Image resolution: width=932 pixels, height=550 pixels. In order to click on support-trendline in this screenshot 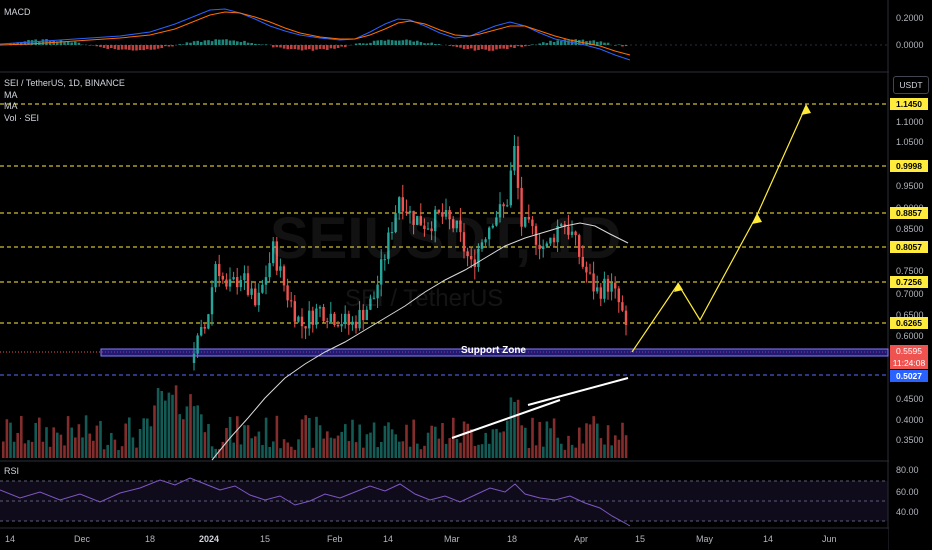, I will do `click(578, 391)`.